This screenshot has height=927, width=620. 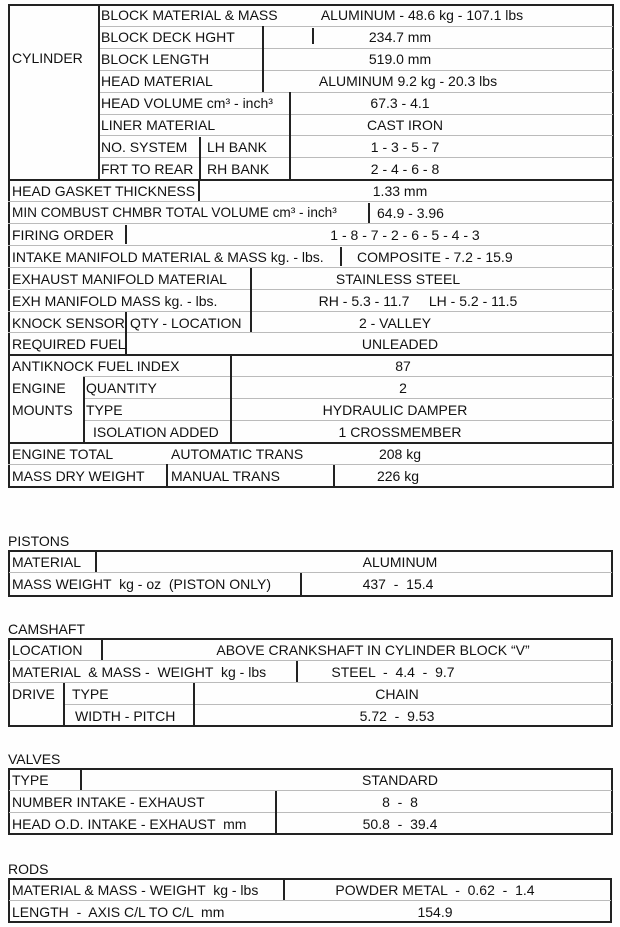 What do you see at coordinates (118, 912) in the screenshot?
I see `rod-length-label: LENGTH - AXIS C/L TO C/L mm` at bounding box center [118, 912].